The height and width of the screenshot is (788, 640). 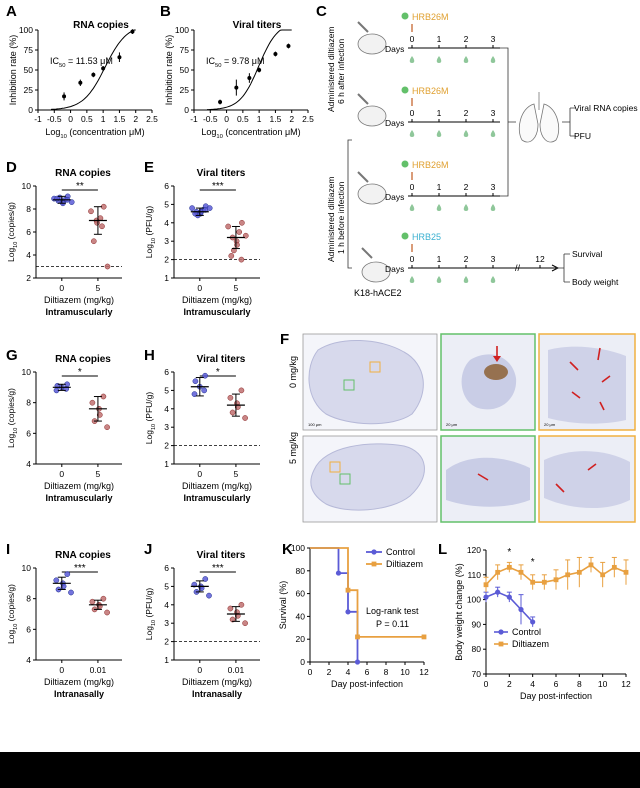 I want to click on lung-section-0mg, so click(x=366, y=382).